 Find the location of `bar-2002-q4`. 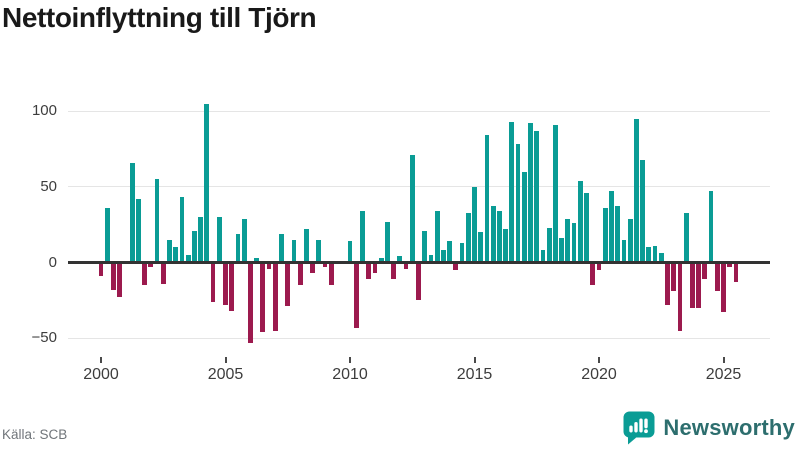

bar-2002-q4 is located at coordinates (169, 251).